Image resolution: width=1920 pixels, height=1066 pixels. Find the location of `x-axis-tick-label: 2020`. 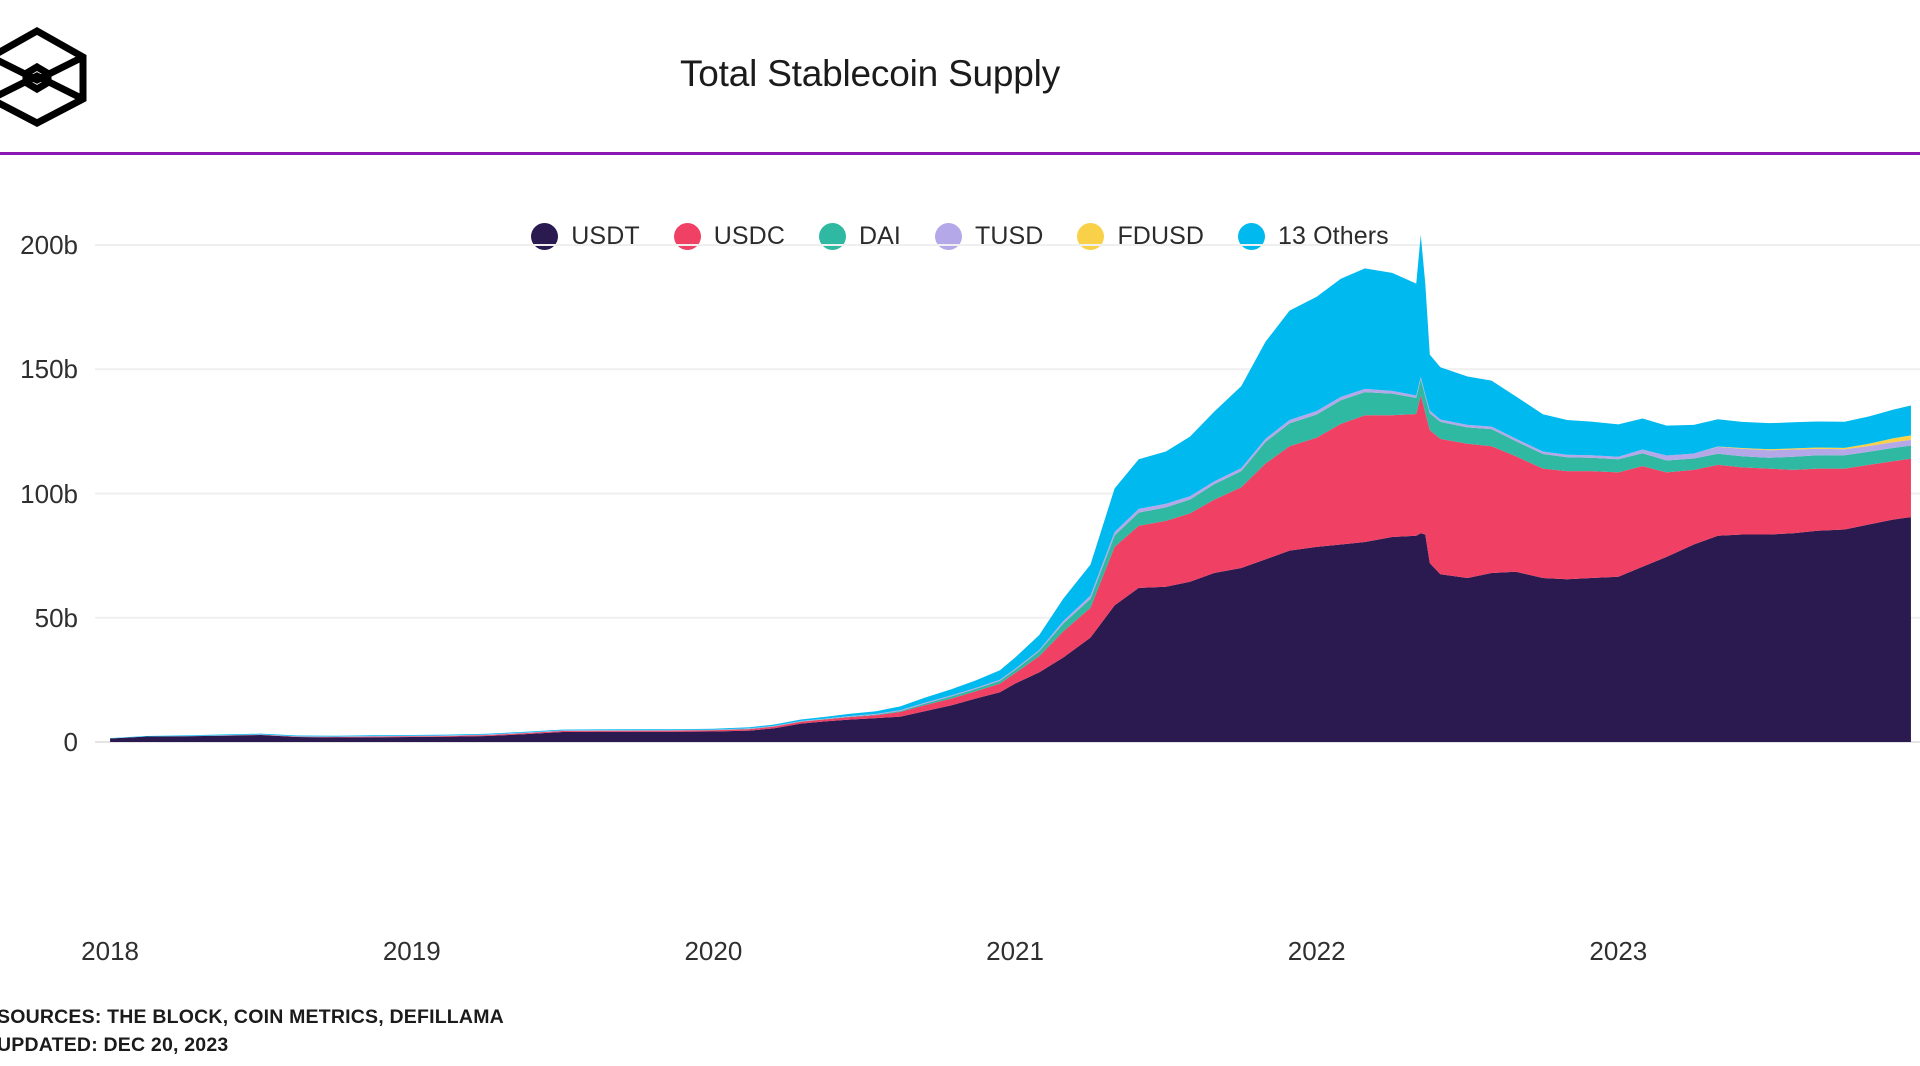

x-axis-tick-label: 2020 is located at coordinates (713, 951).